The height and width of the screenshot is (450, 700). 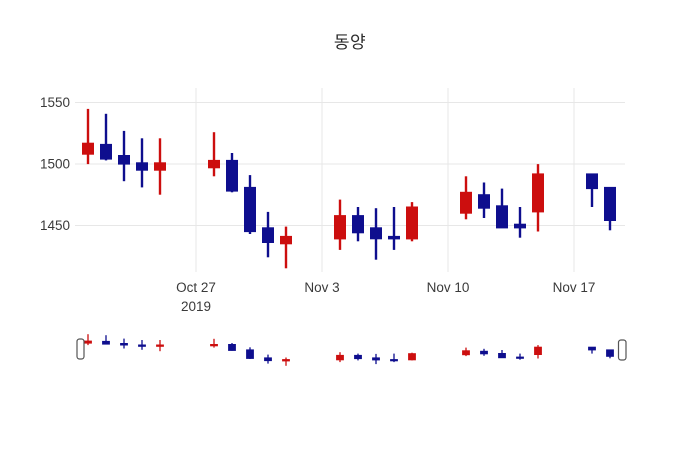 I want to click on x-tick-label: Nov 10, so click(x=448, y=287).